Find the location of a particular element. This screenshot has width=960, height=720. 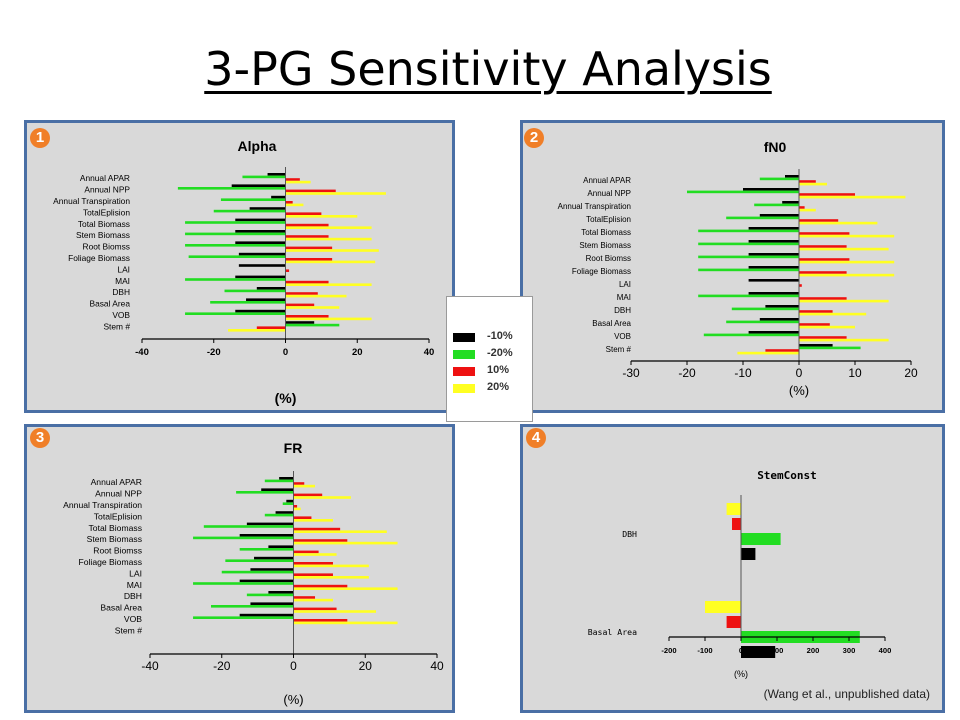

x-tick-label: 200 is located at coordinates (813, 650).